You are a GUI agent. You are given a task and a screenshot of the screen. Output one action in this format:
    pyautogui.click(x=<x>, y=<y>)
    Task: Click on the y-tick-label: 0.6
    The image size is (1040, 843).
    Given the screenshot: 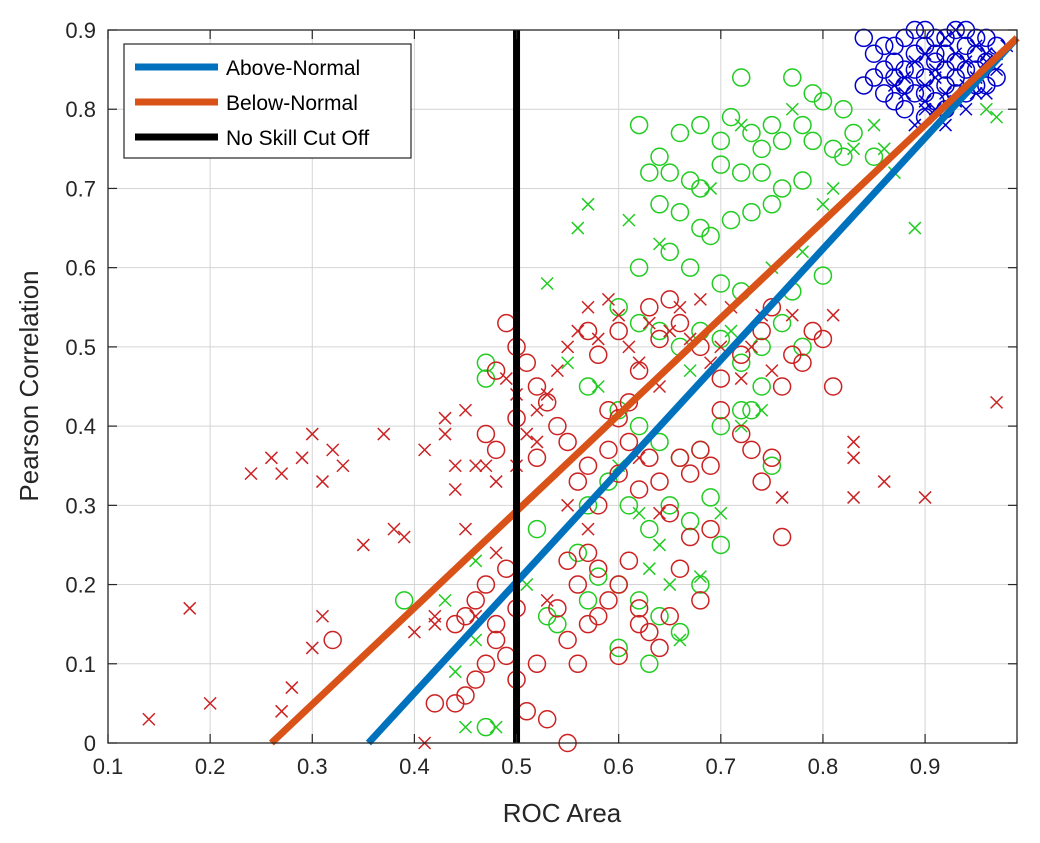 What is the action you would take?
    pyautogui.click(x=80, y=268)
    